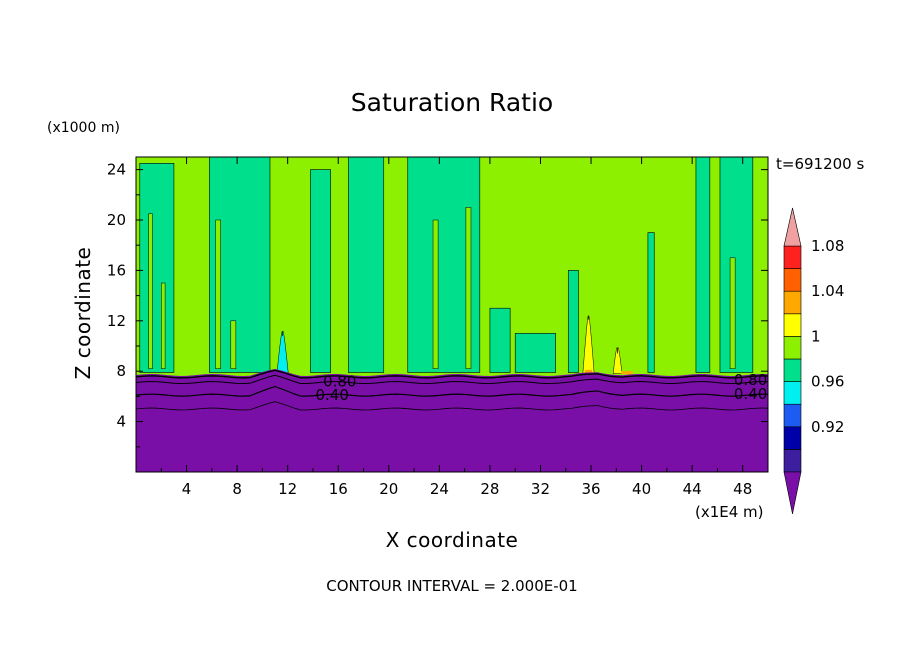 This screenshot has height=654, width=904. I want to click on x-tick-label: 36, so click(590, 489).